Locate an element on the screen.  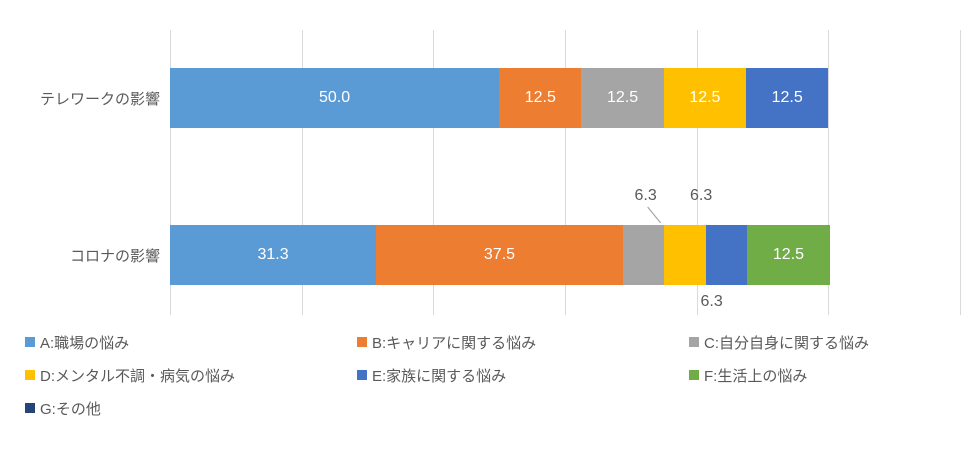
category-axis: テレワークの影響コロナの影響 is located at coordinates (80, 172).